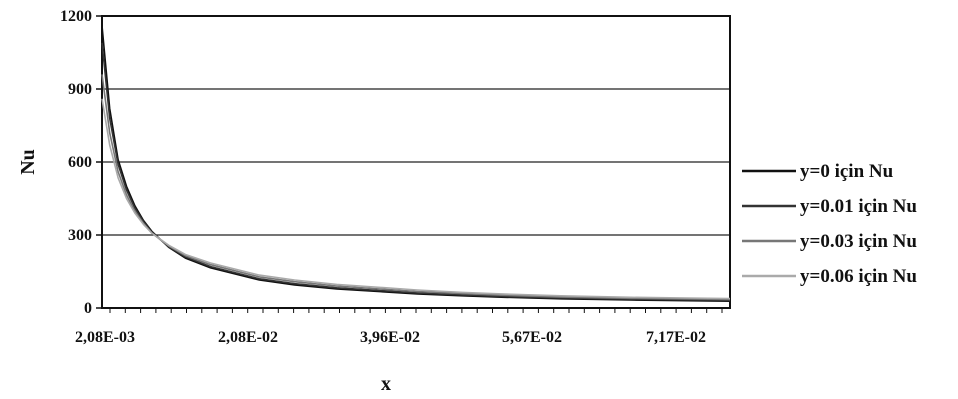 This screenshot has width=958, height=399. What do you see at coordinates (386, 384) in the screenshot?
I see `x-axis-title: x` at bounding box center [386, 384].